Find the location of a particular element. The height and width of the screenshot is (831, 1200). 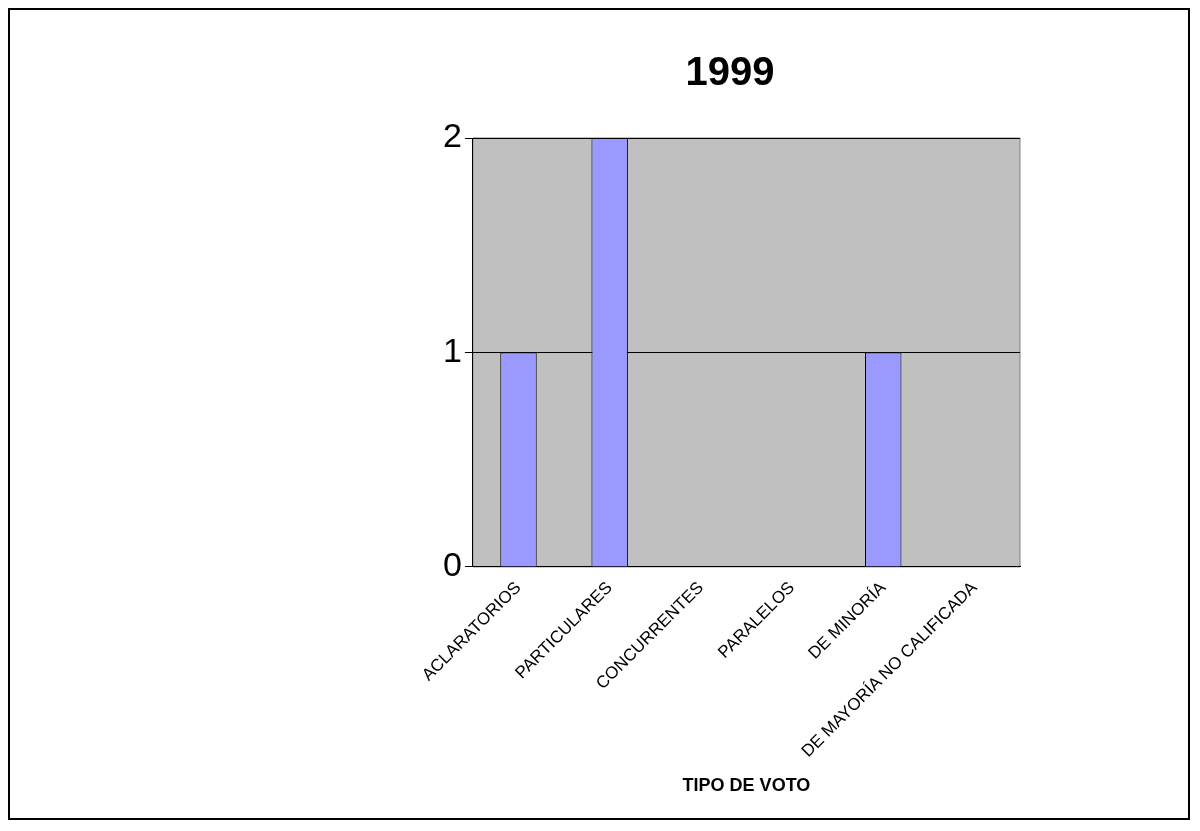

chart-title: 1999 is located at coordinates (730, 71).